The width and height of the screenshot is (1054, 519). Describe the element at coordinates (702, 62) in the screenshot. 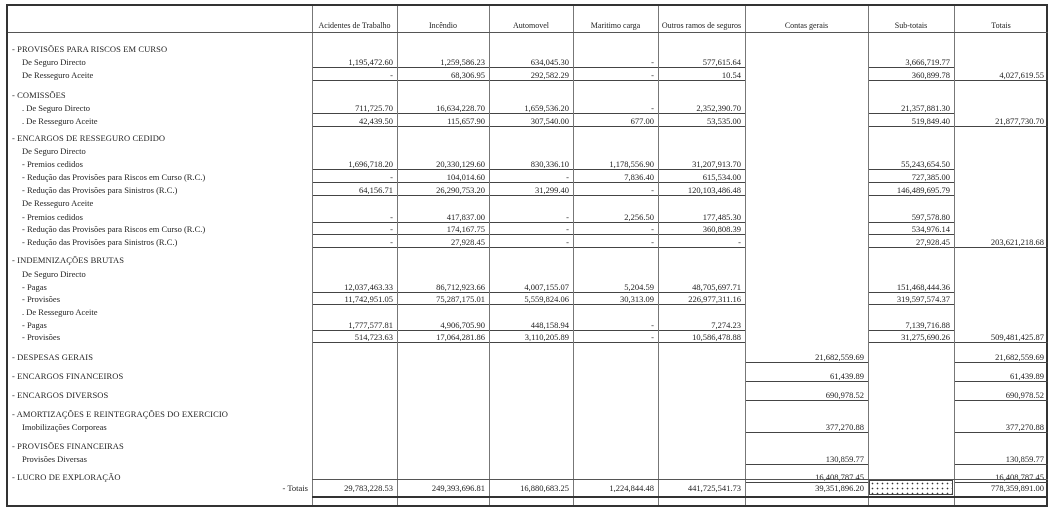

I see `table-cell: 577,615.64` at that location.